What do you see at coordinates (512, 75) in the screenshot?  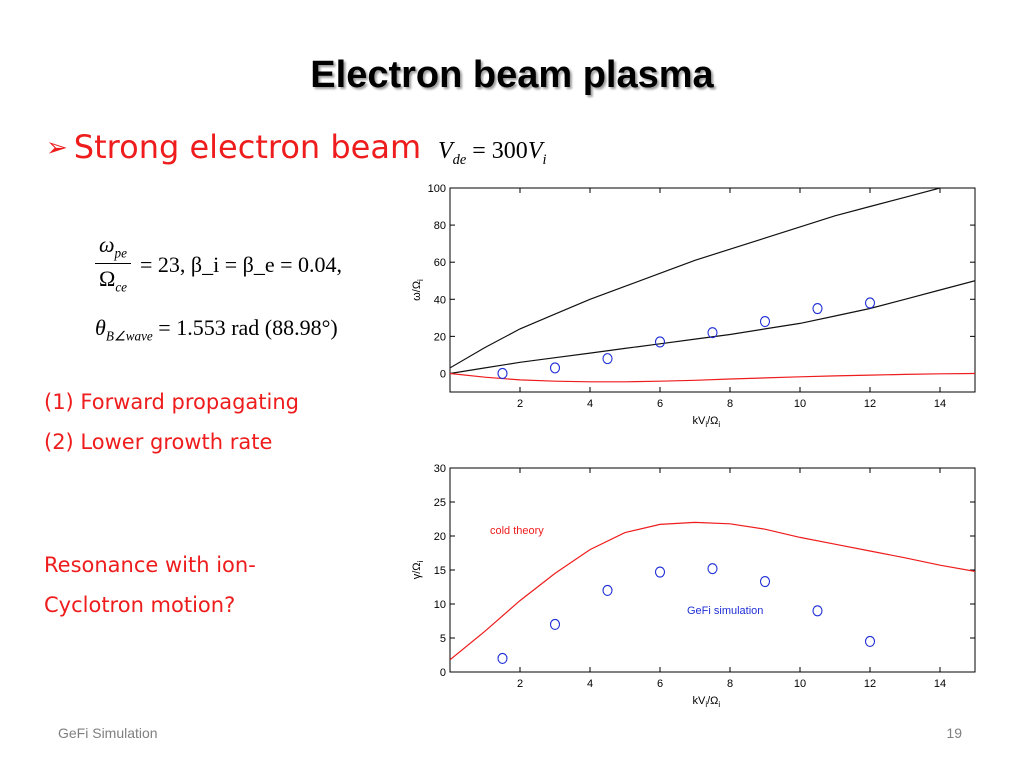 I see `slide-title: Electron beam plasma` at bounding box center [512, 75].